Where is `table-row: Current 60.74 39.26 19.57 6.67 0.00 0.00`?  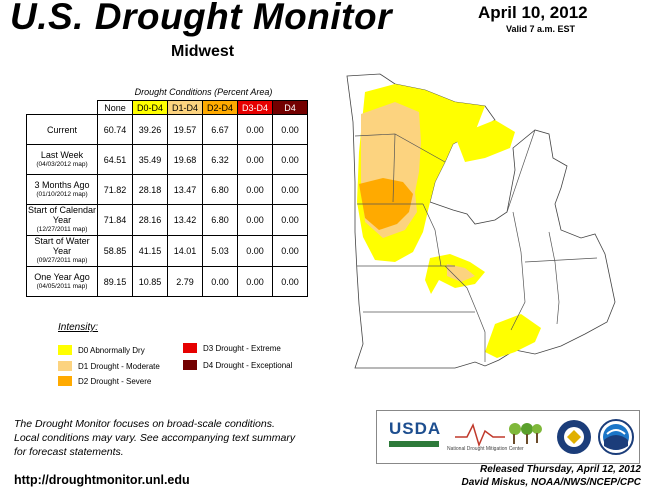
table-row: Current 60.74 39.26 19.57 6.67 0.00 0.00 is located at coordinates (167, 129).